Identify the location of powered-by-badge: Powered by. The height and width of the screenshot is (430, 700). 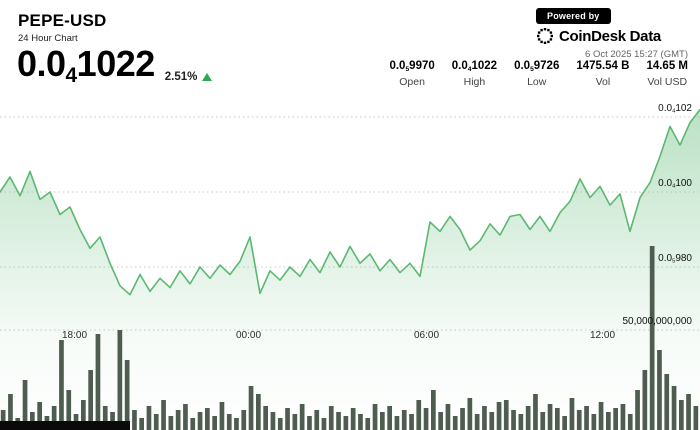
(573, 16).